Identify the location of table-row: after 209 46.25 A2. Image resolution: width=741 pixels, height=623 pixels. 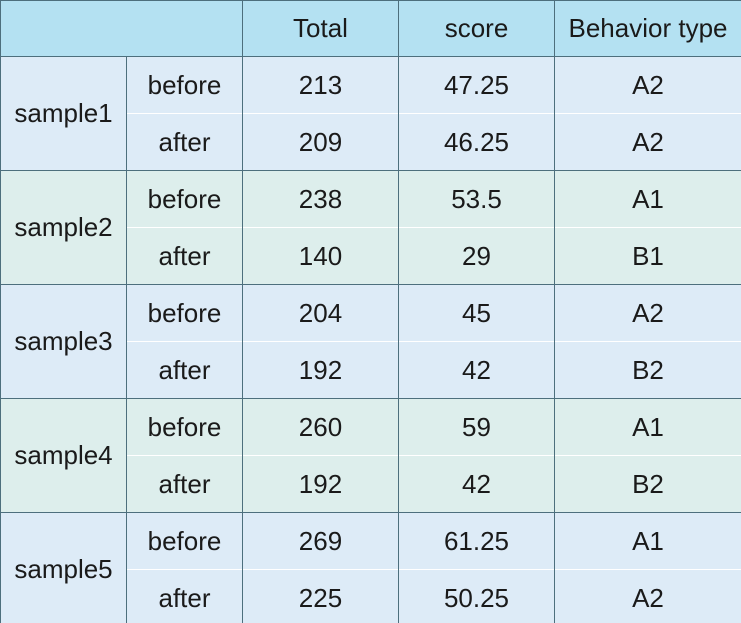
(371, 142).